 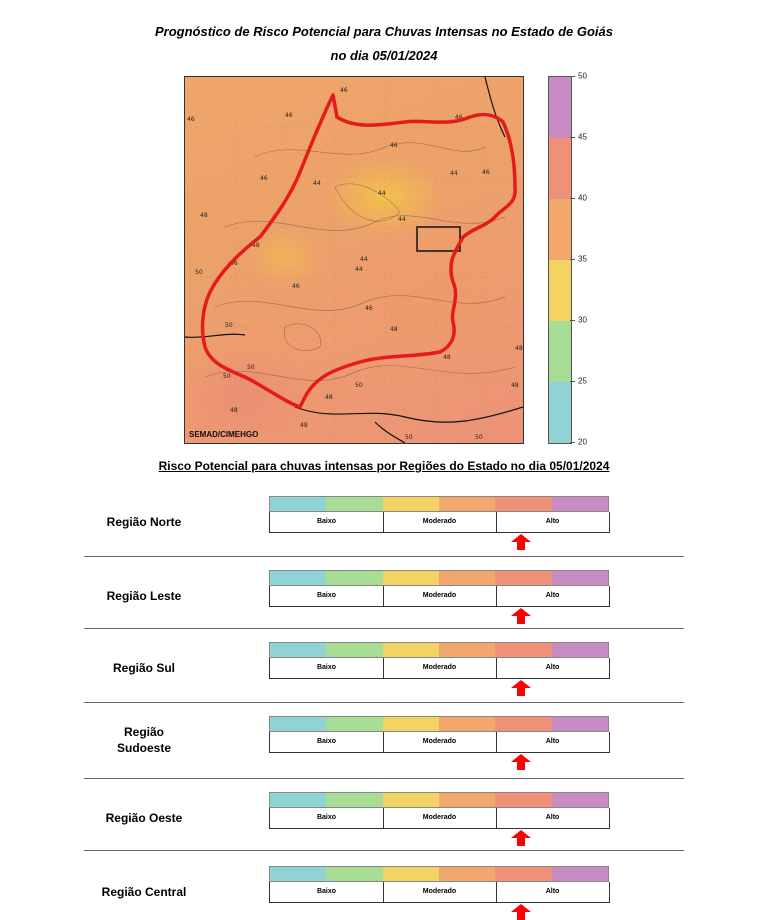 What do you see at coordinates (143, 668) in the screenshot?
I see `region-name: Região Sul` at bounding box center [143, 668].